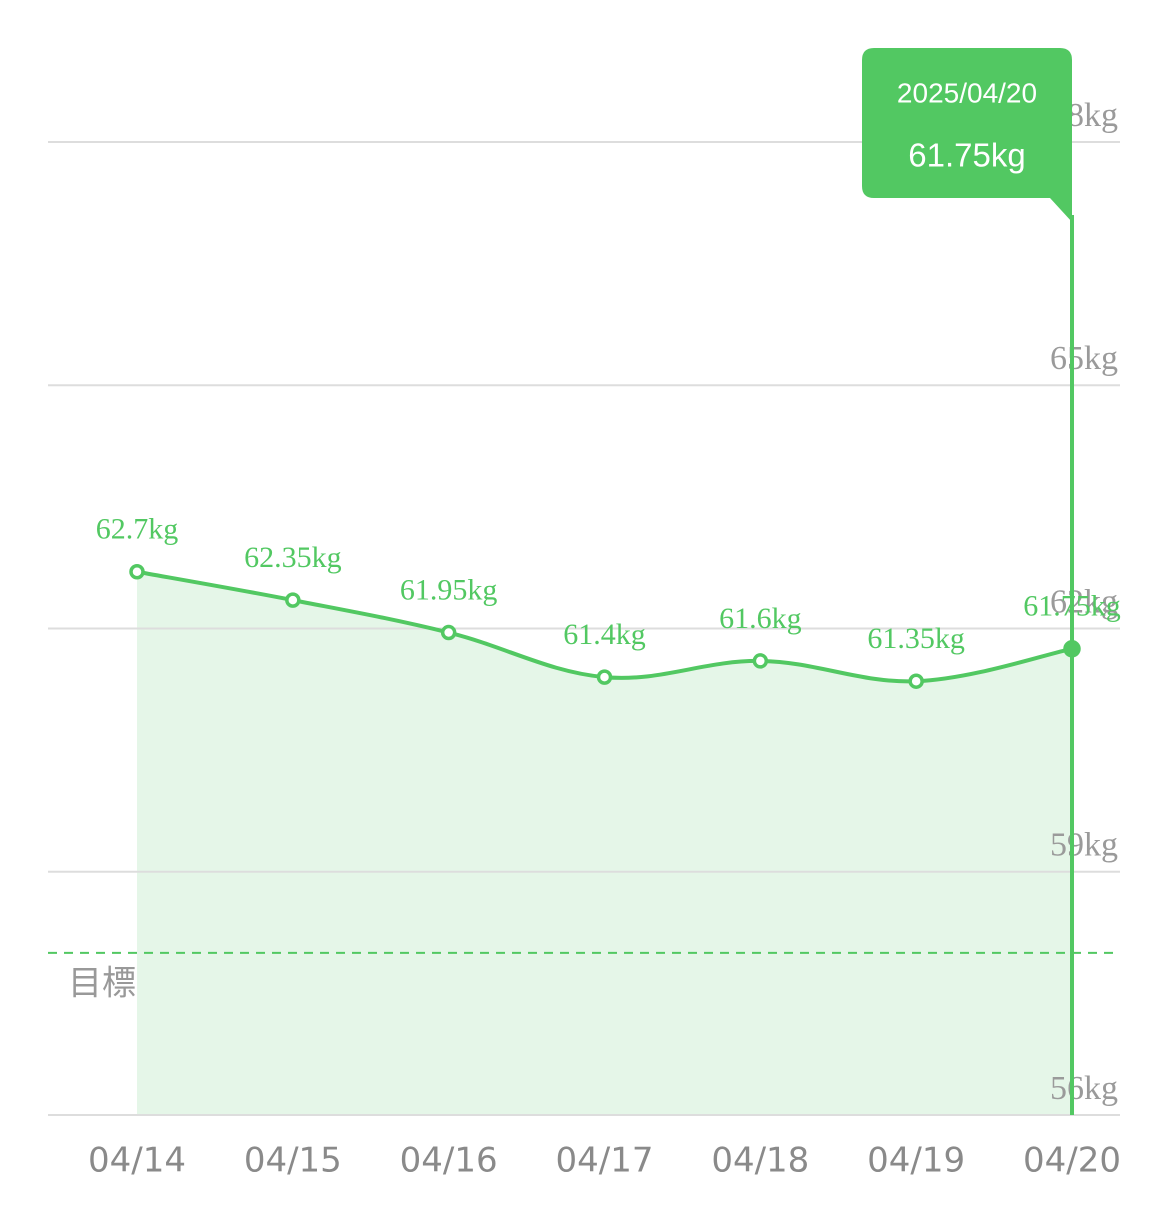 This screenshot has height=1217, width=1170. I want to click on data-label: 61.4kg, so click(604, 634).